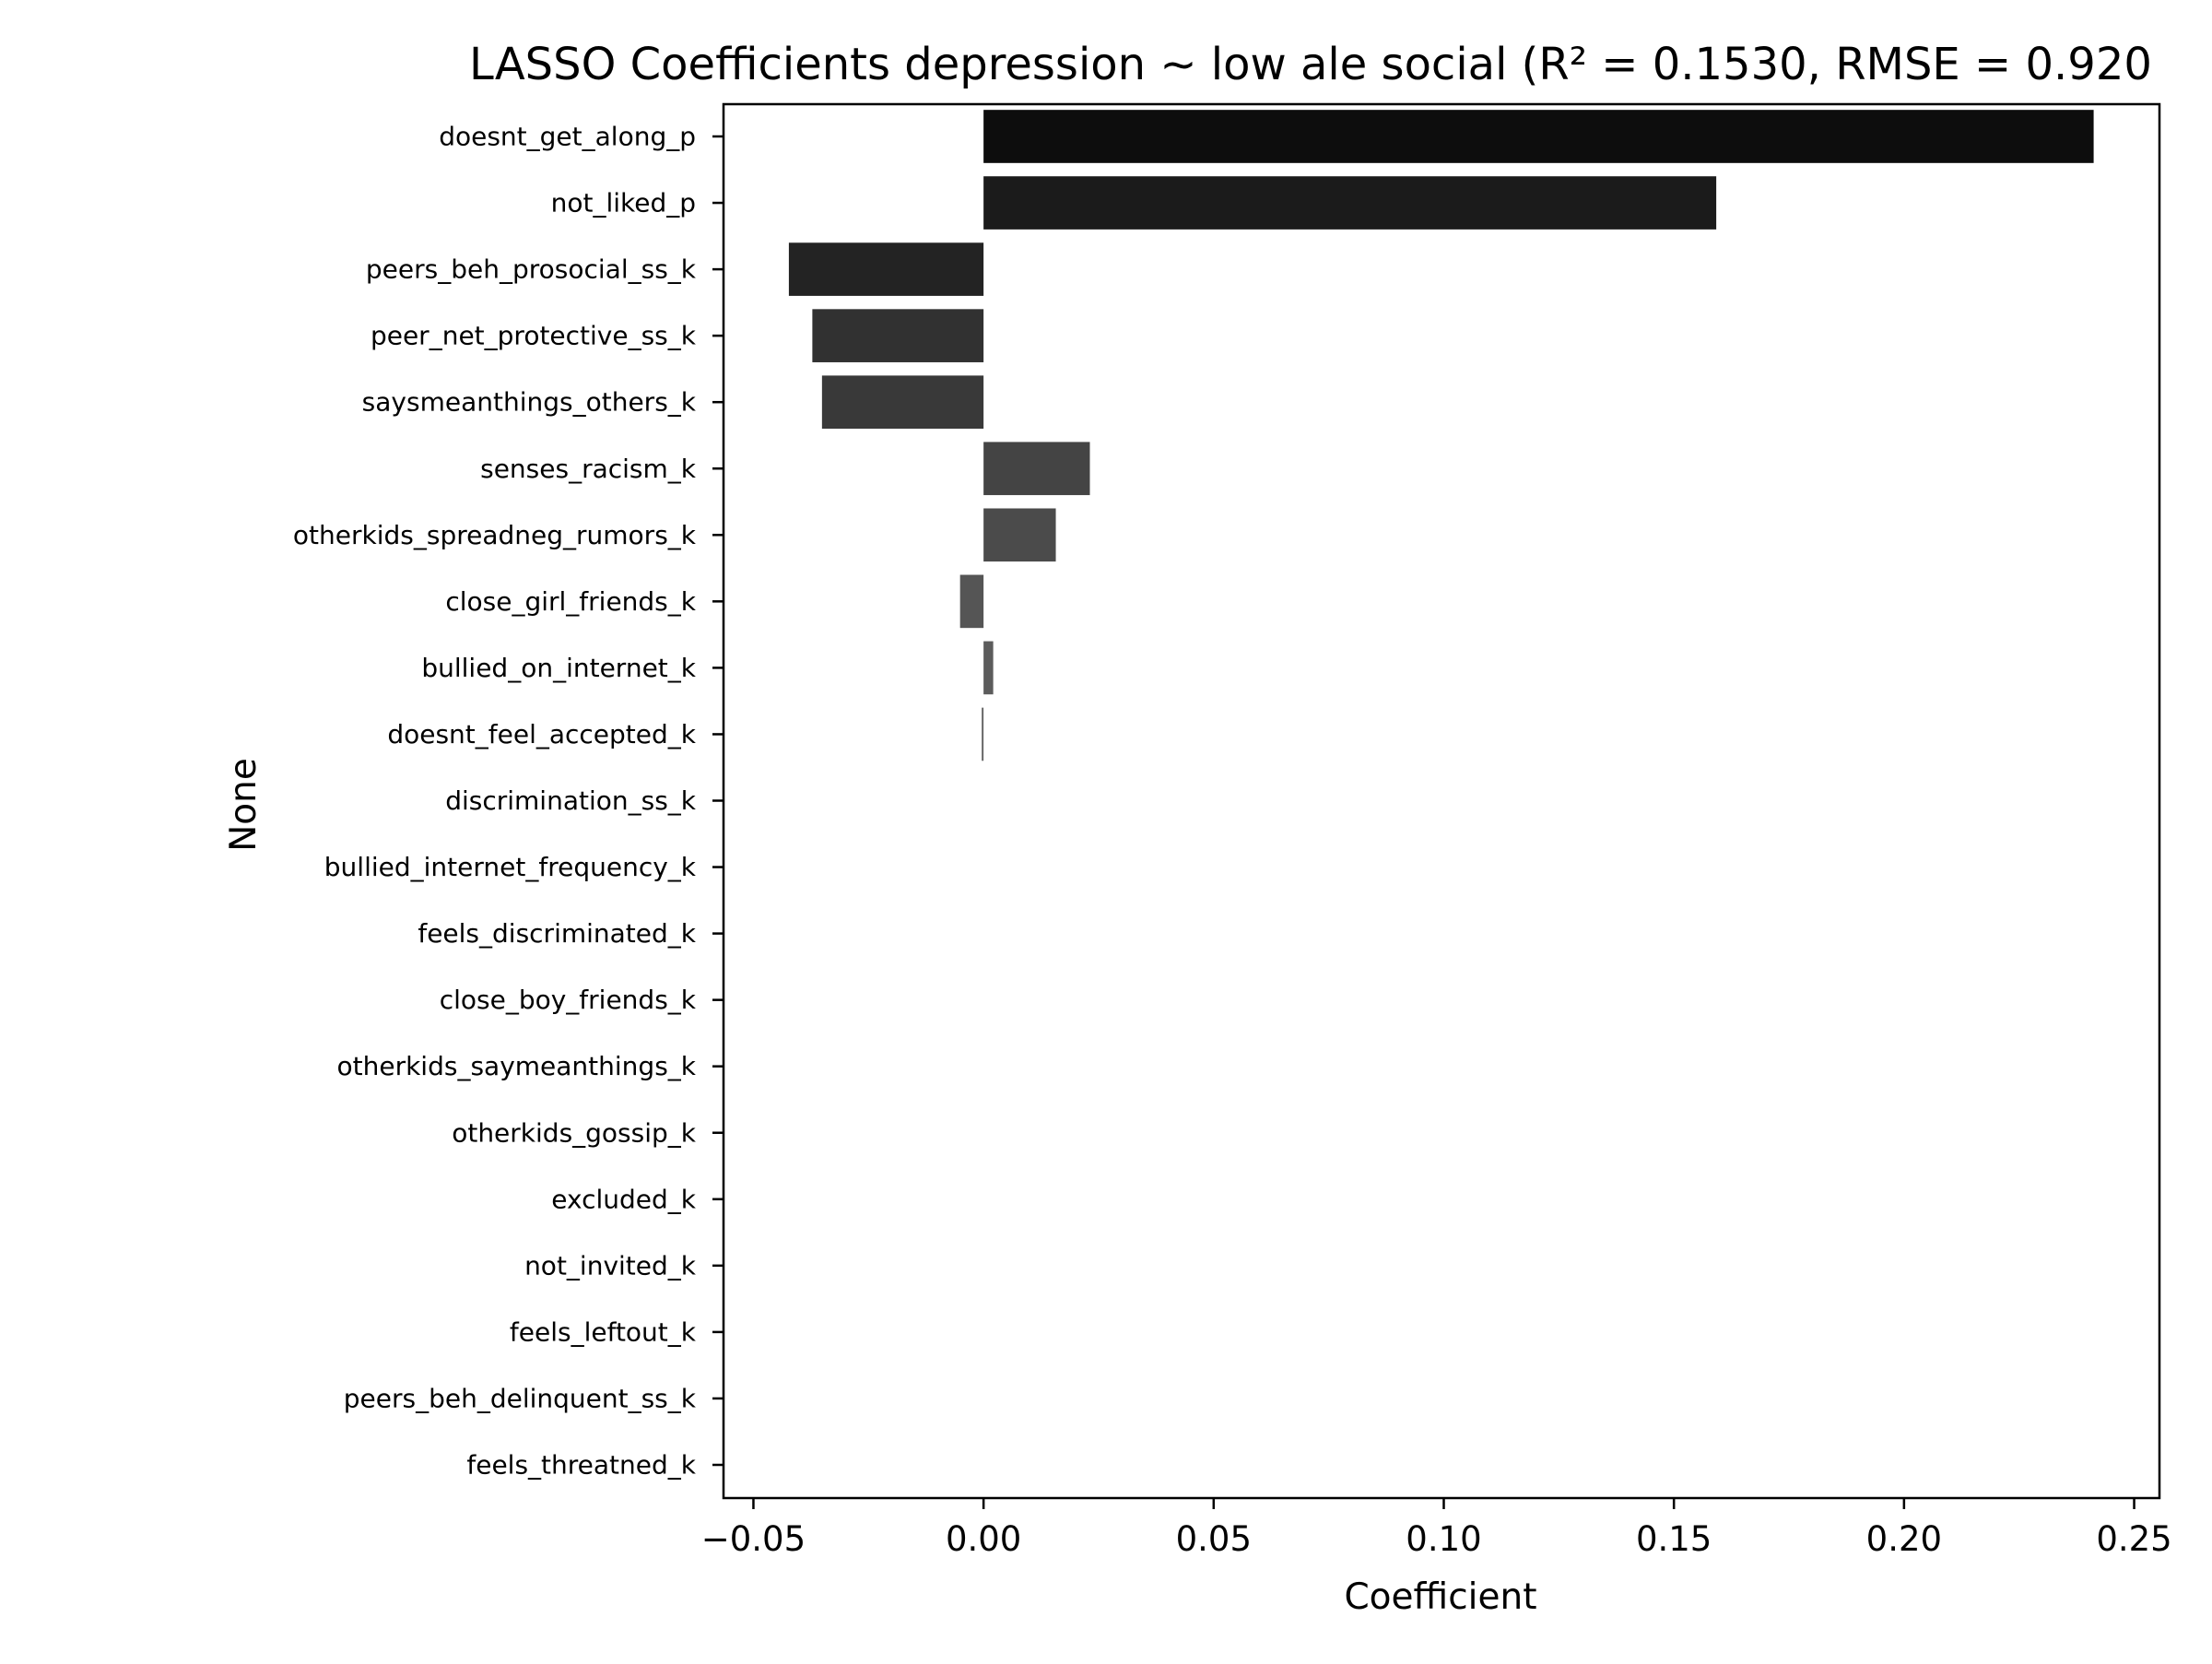 The image size is (2212, 1664). Describe the element at coordinates (558, 668) in the screenshot. I see `y-tick-label: bullied_on_internet_k` at that location.